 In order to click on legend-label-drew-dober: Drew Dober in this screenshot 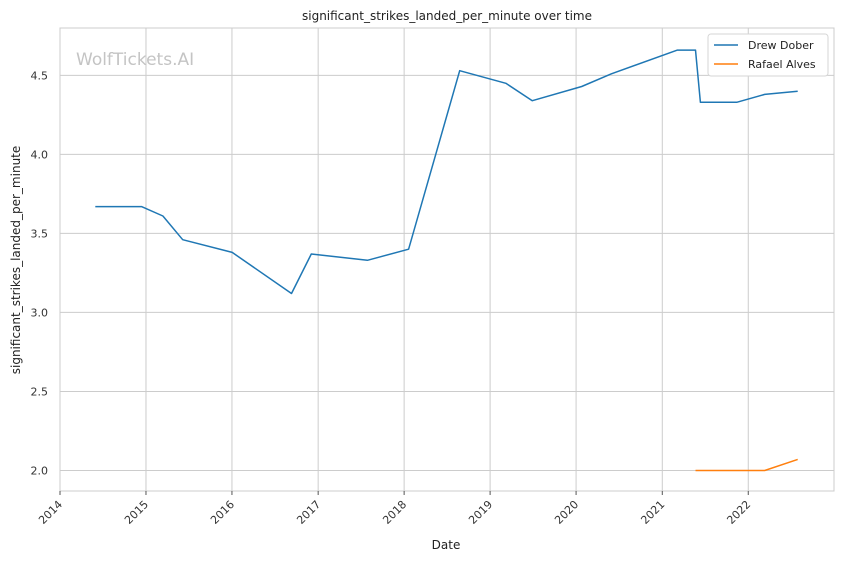, I will do `click(781, 45)`.